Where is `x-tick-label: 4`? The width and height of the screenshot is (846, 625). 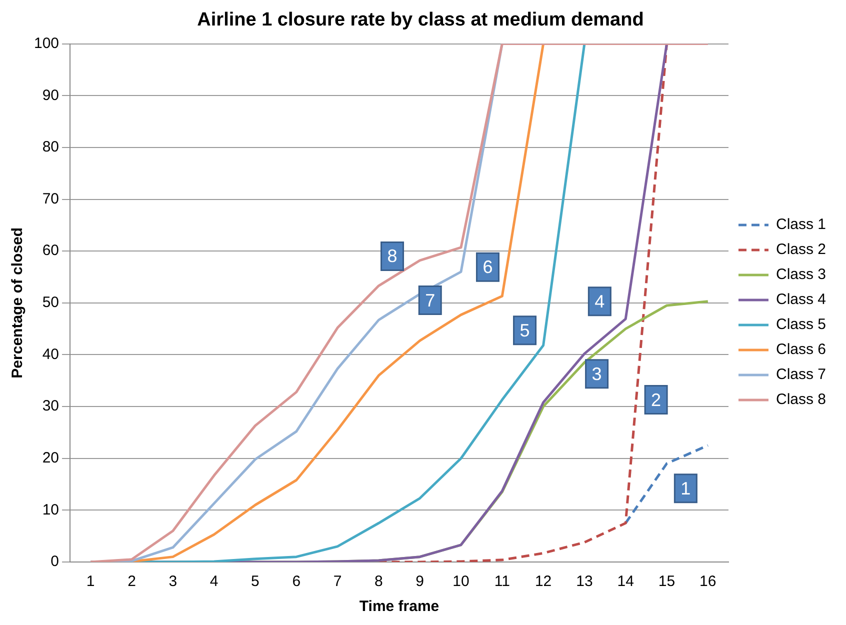
x-tick-label: 4 is located at coordinates (214, 581).